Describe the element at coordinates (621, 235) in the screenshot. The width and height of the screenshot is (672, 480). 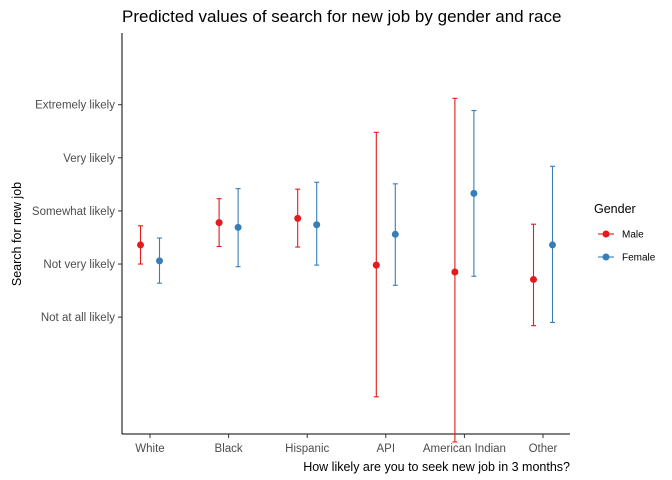
I see `legend-item-male: Male` at that location.